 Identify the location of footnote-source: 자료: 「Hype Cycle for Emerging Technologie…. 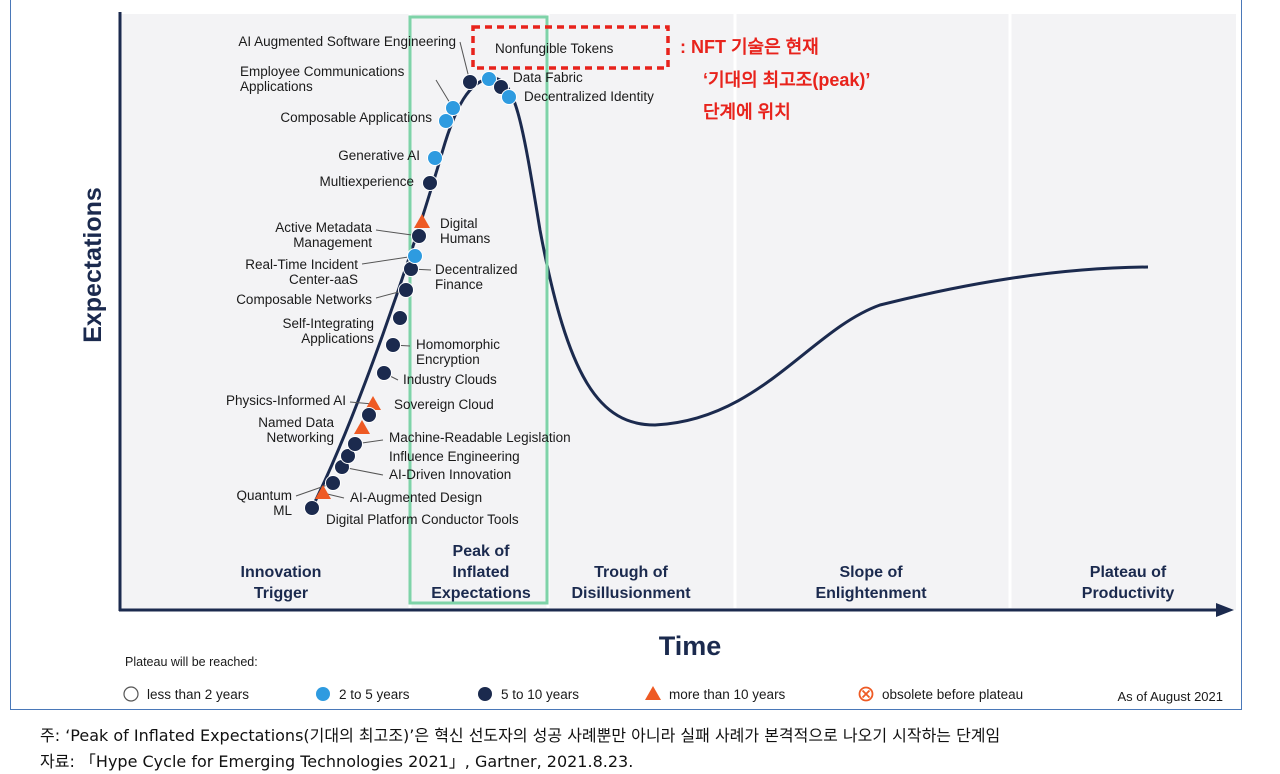
(337, 761).